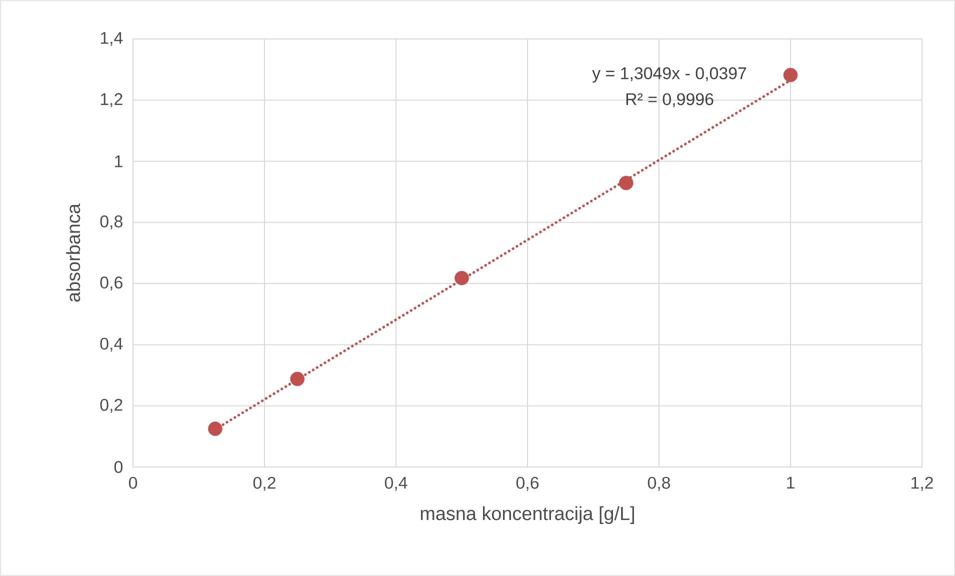 Image resolution: width=955 pixels, height=576 pixels. Describe the element at coordinates (527, 483) in the screenshot. I see `x-tick-label: 0,6` at that location.